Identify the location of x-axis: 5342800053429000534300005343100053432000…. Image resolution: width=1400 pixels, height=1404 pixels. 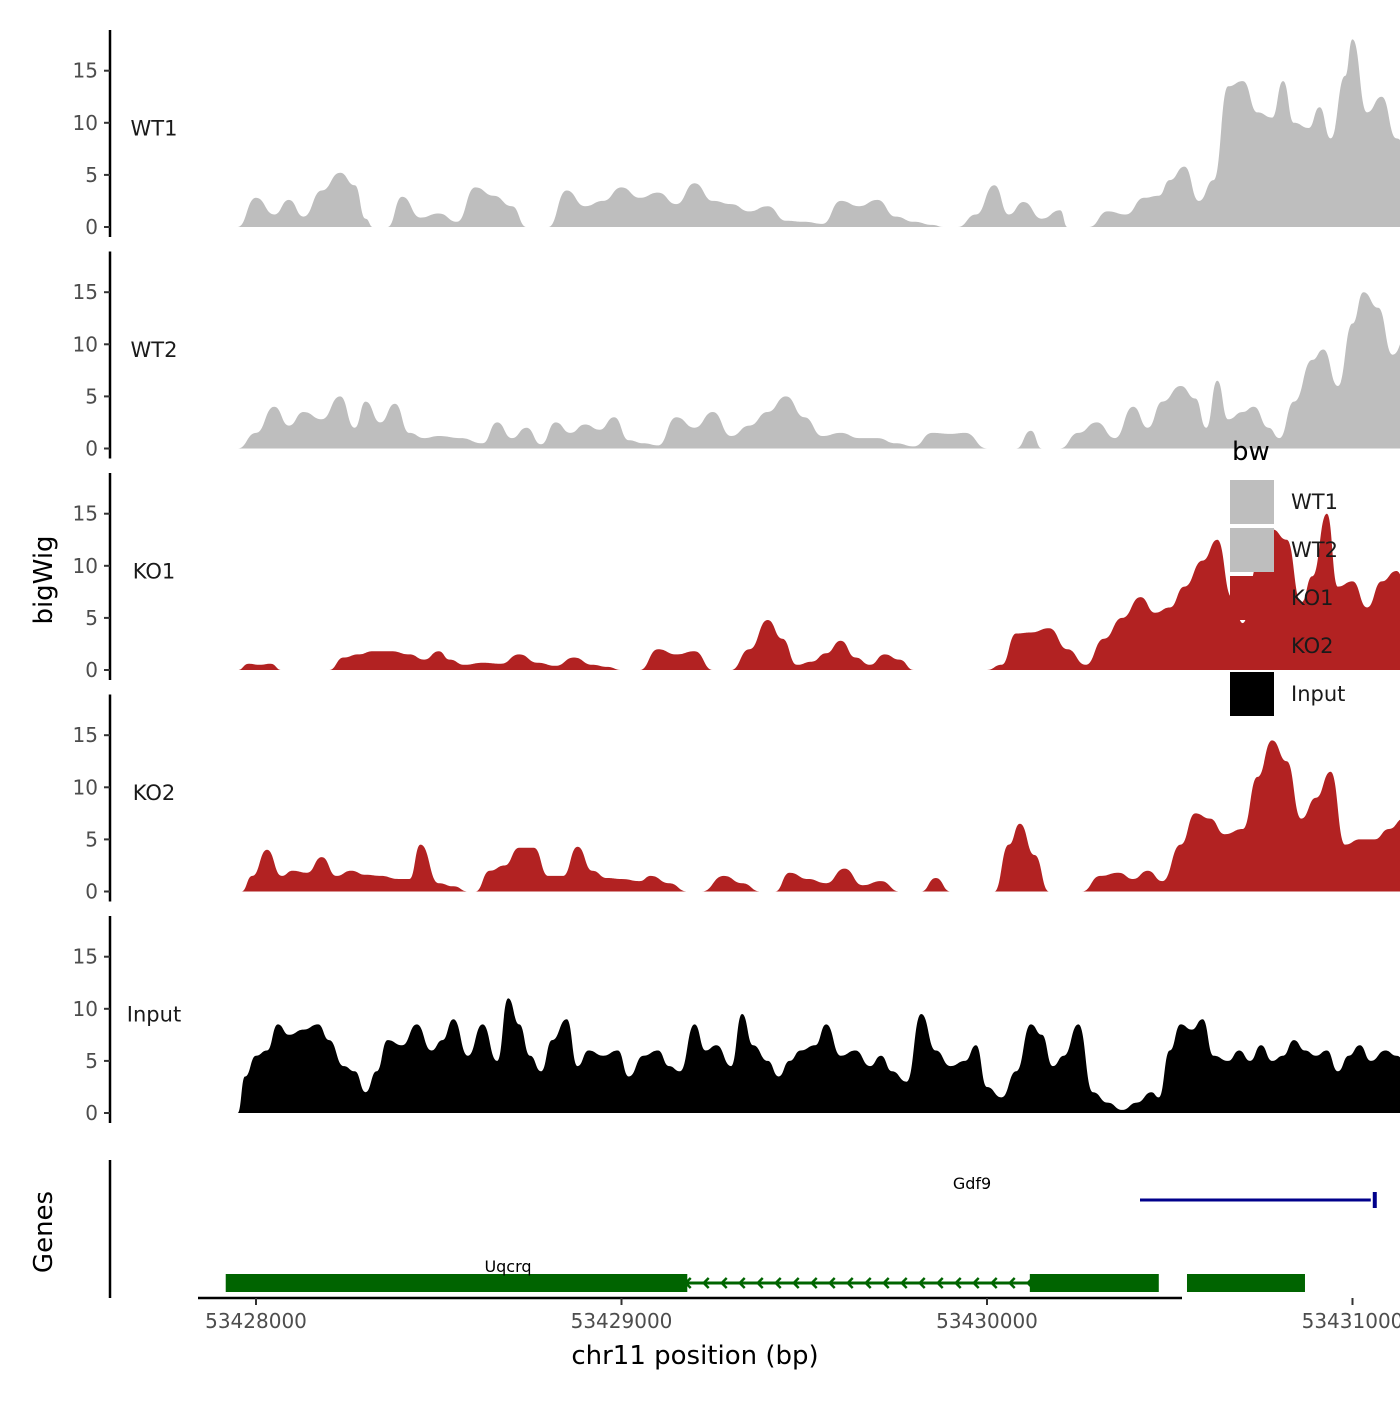
(799, 1314).